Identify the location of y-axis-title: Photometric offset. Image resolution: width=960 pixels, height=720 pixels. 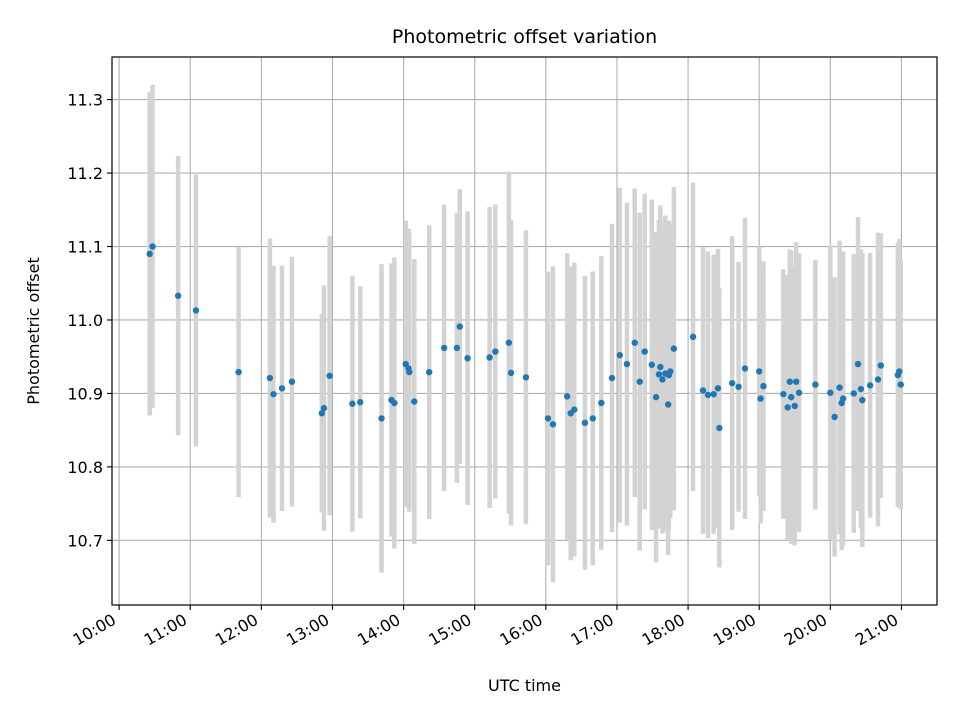
(33, 331).